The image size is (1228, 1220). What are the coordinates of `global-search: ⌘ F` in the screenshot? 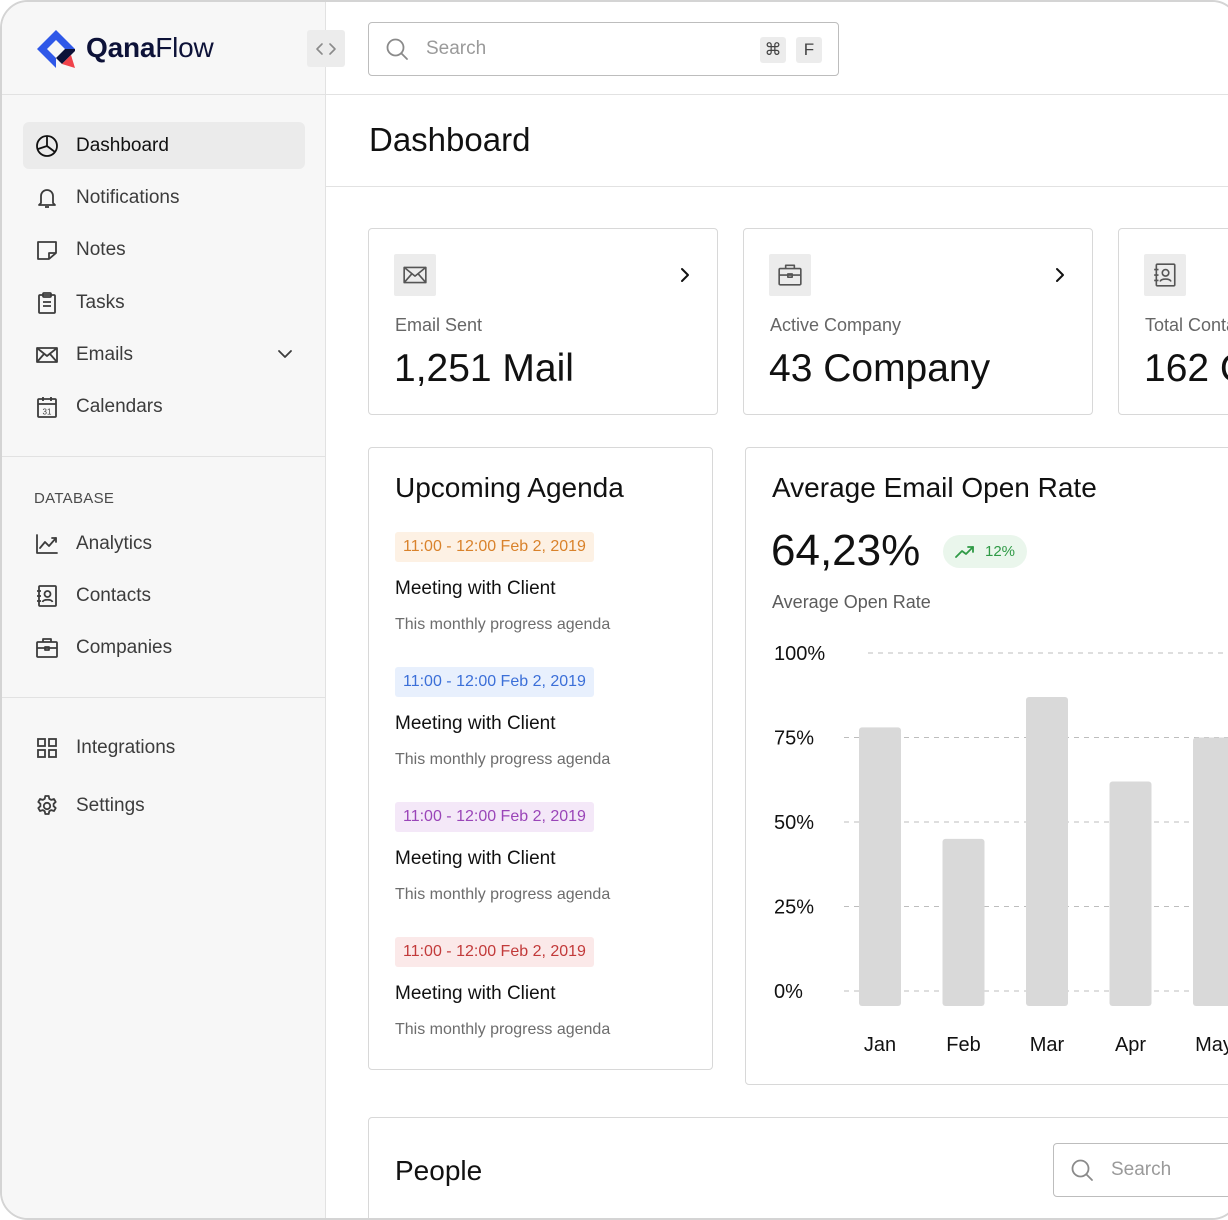 It's located at (603, 49).